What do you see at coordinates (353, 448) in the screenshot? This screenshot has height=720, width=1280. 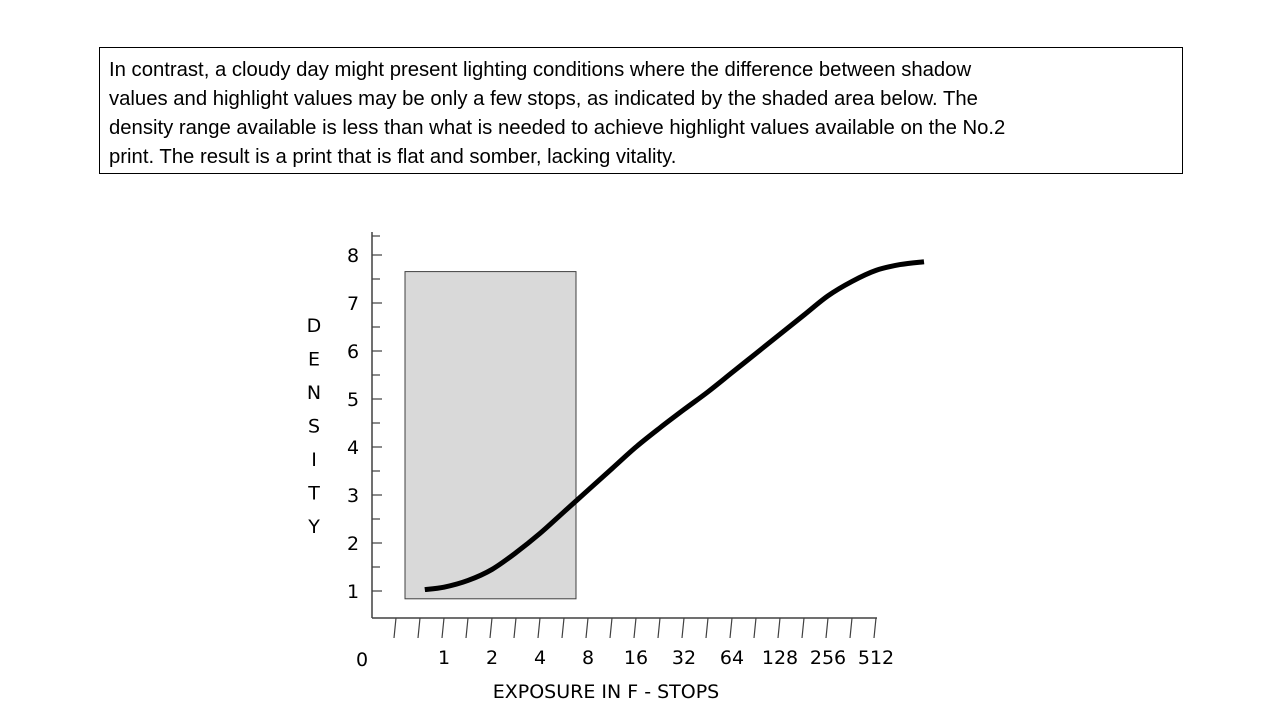 I see `y-tick-label: 4` at bounding box center [353, 448].